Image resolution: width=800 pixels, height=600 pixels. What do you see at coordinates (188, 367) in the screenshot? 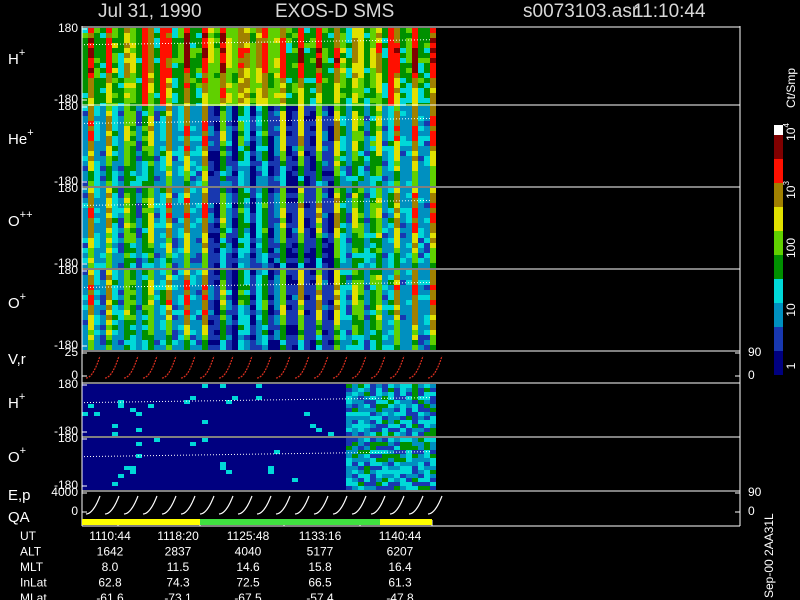
I see `trace` at bounding box center [188, 367].